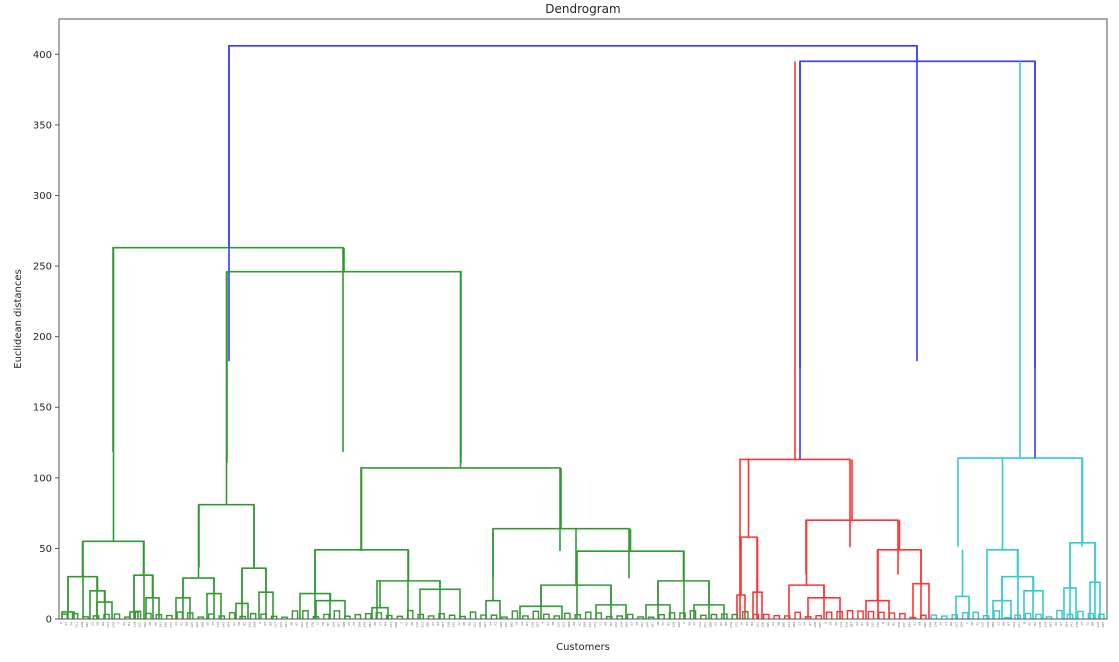 The image size is (1119, 662). Describe the element at coordinates (705, 625) in the screenshot. I see `leaf-label: 151` at that location.